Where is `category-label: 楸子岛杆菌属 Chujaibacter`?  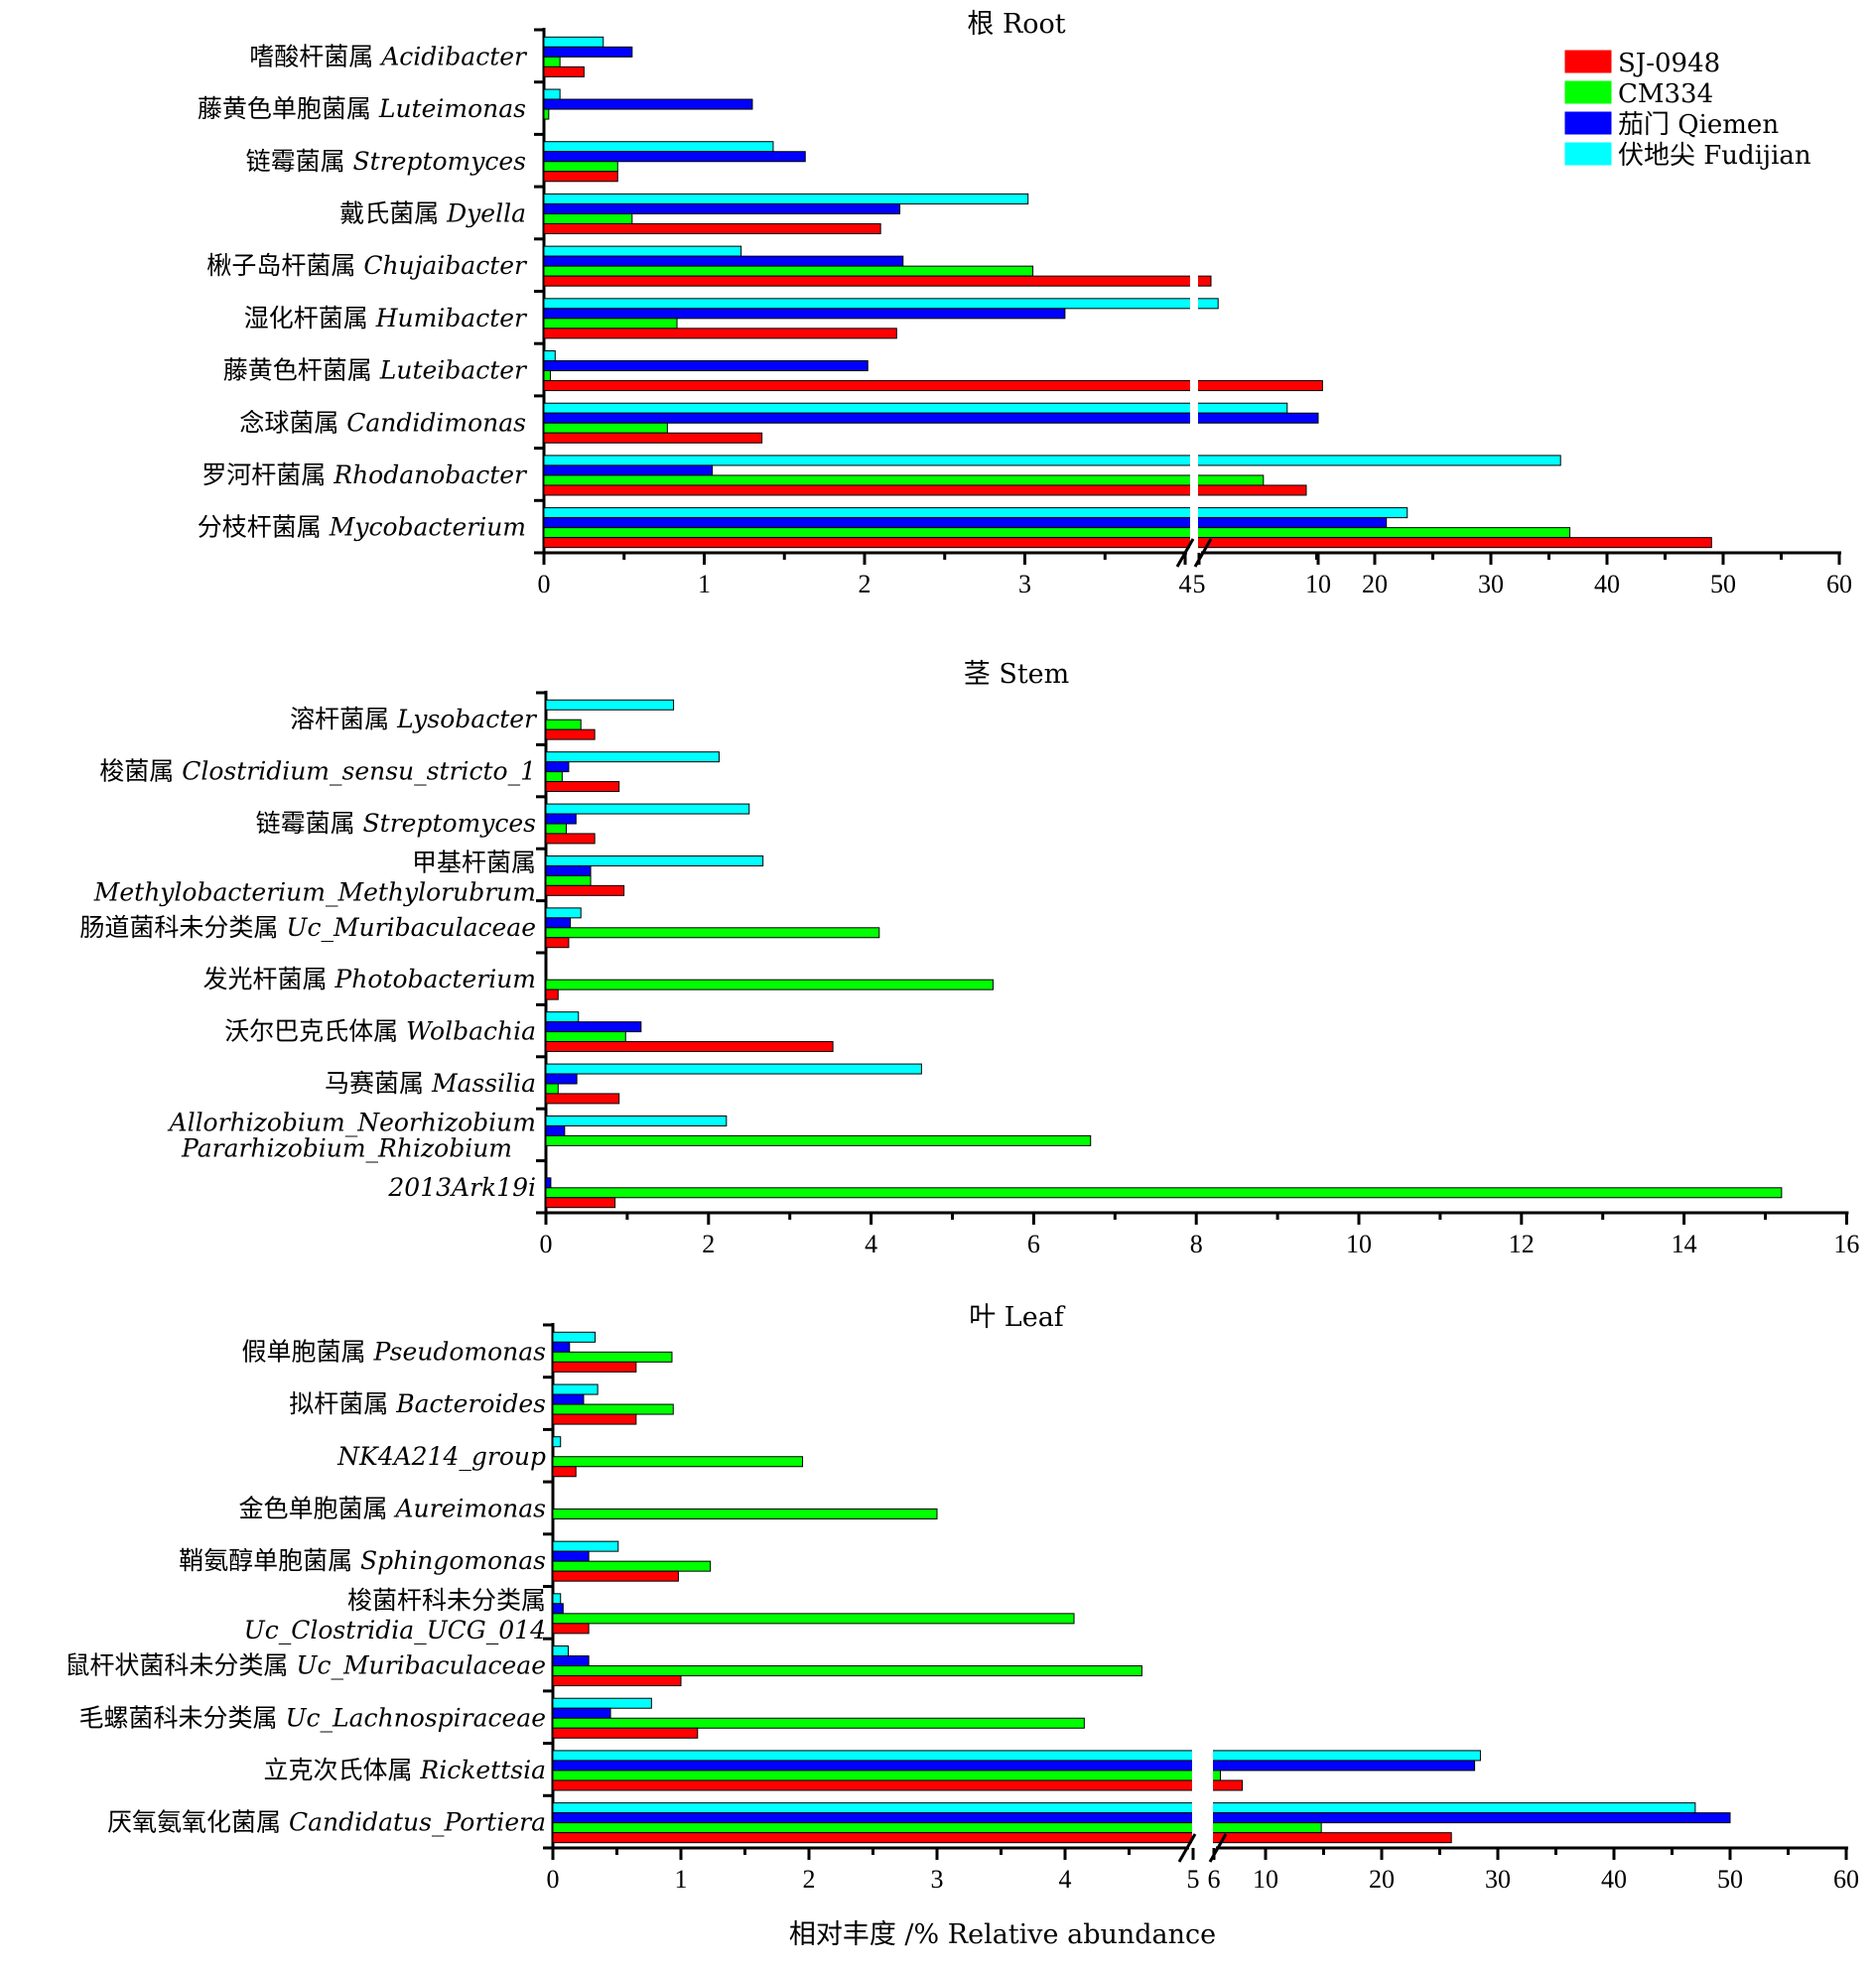
category-label: 楸子岛杆菌属 Chujaibacter is located at coordinates (367, 265).